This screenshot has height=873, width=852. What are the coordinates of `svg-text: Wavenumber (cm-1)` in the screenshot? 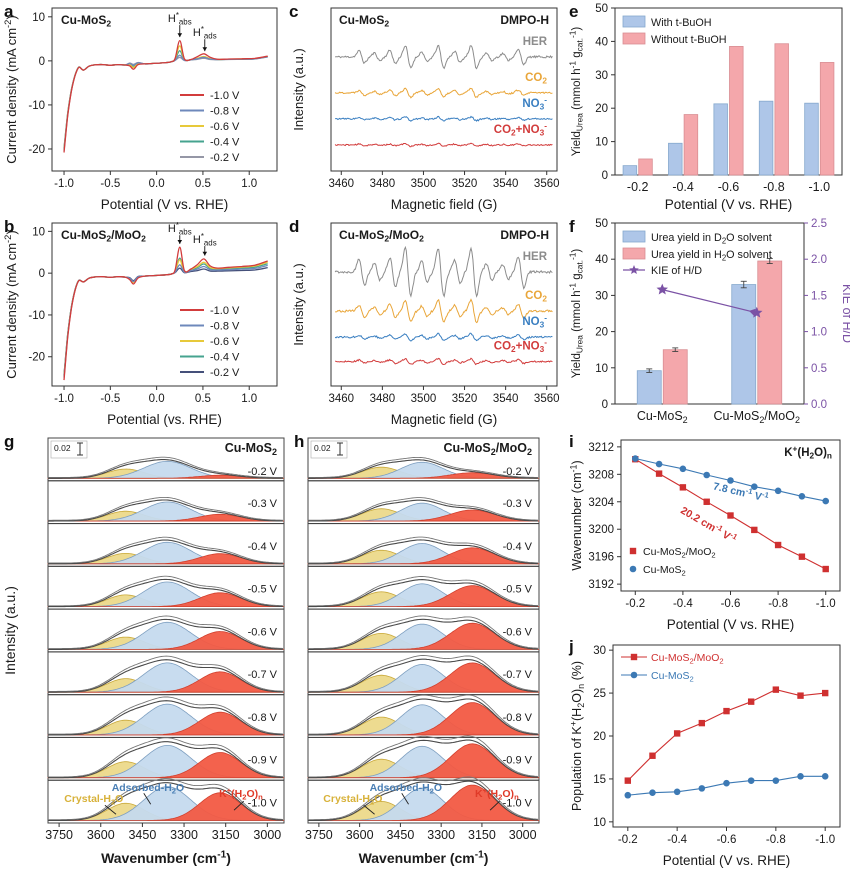 It's located at (576, 515).